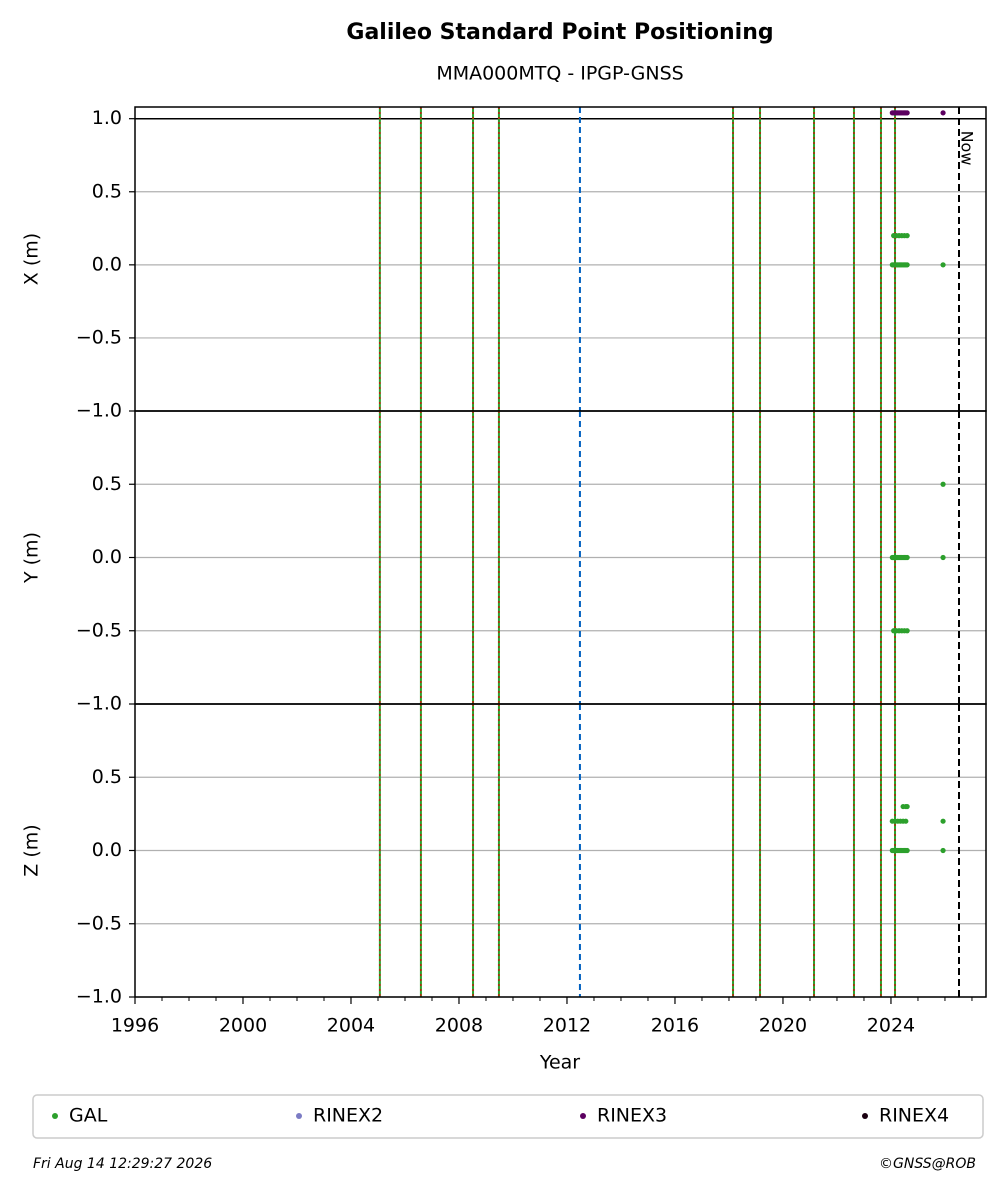 This screenshot has height=1194, width=1005. What do you see at coordinates (567, 1026) in the screenshot?
I see `x-tick-label: 2012` at bounding box center [567, 1026].